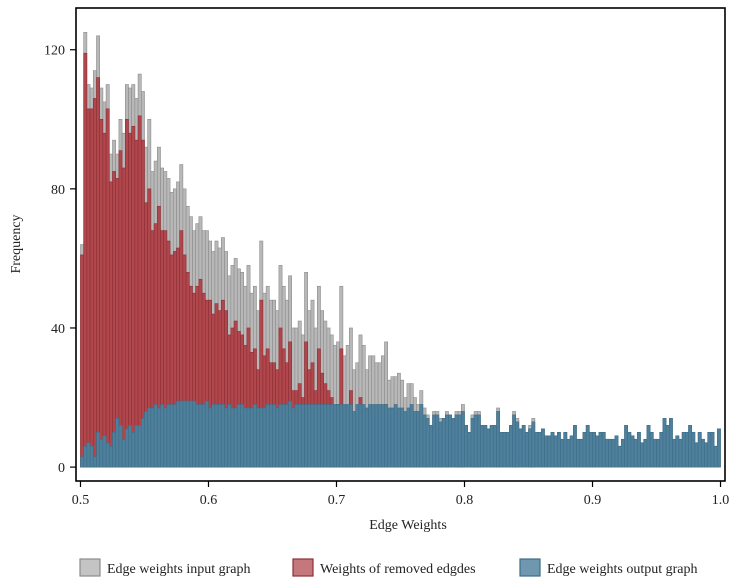 This screenshot has height=587, width=733. Describe the element at coordinates (209, 500) in the screenshot. I see `x-tick-label: 0.6` at that location.